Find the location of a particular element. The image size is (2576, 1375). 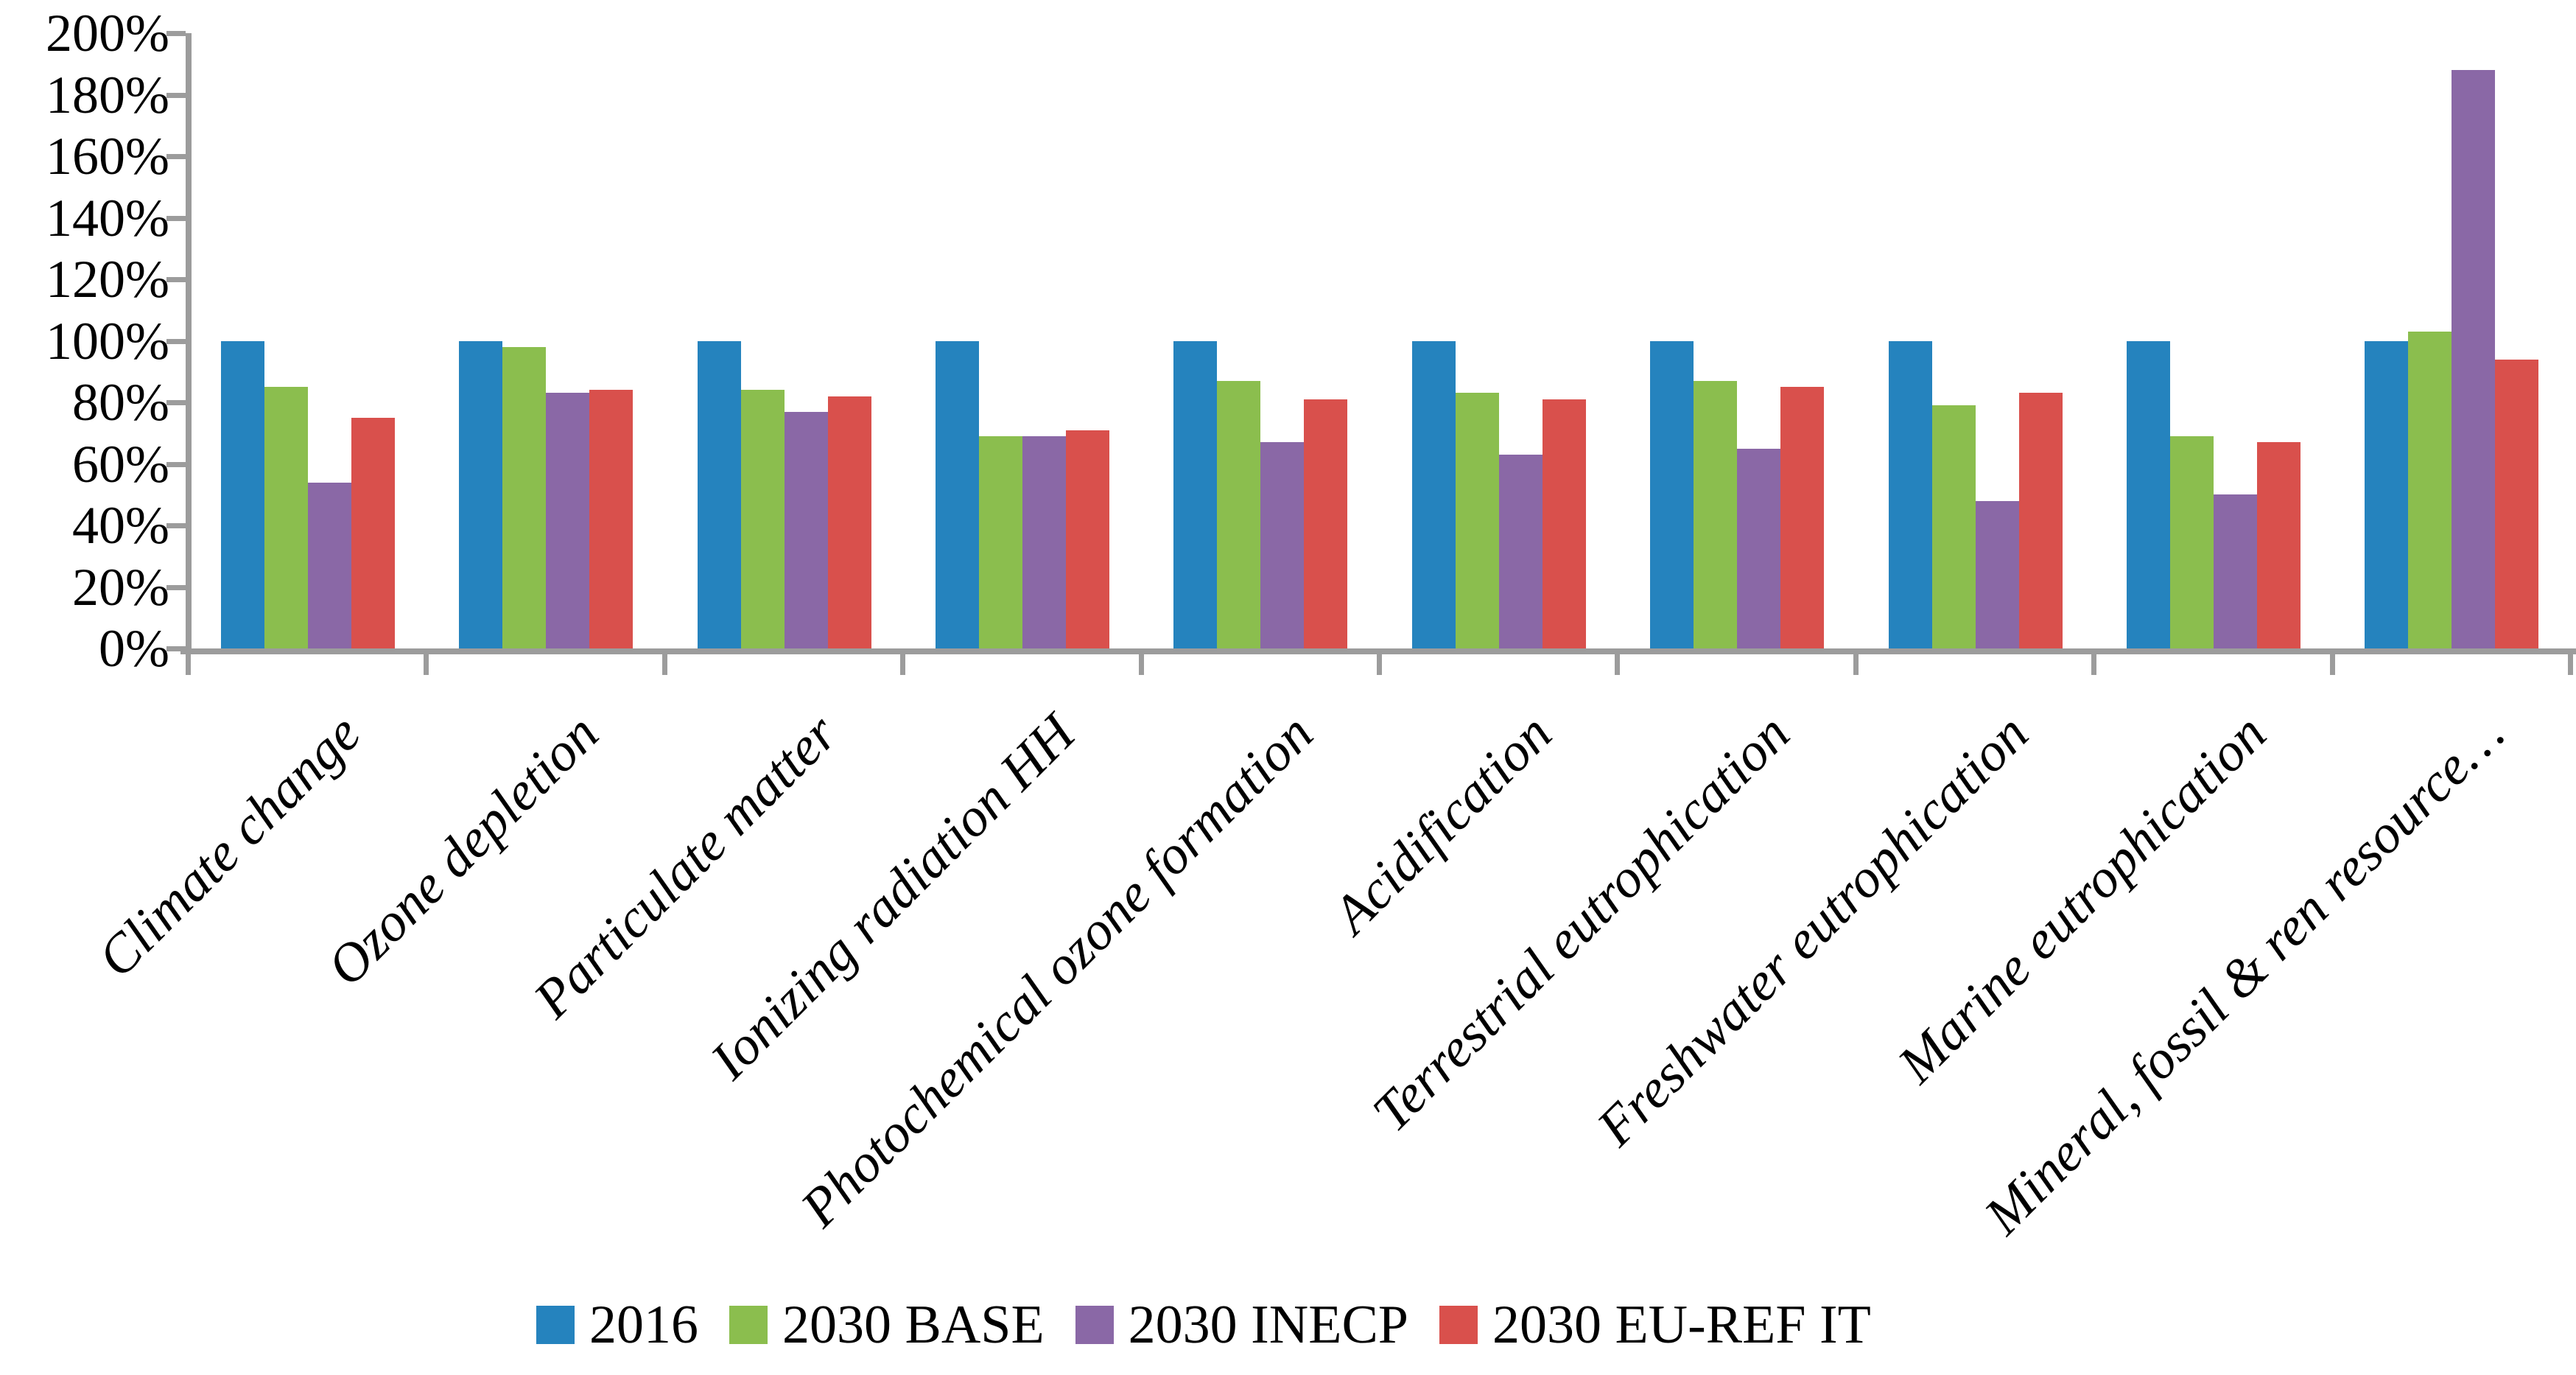

y-tick-label: 100% is located at coordinates (107, 341).